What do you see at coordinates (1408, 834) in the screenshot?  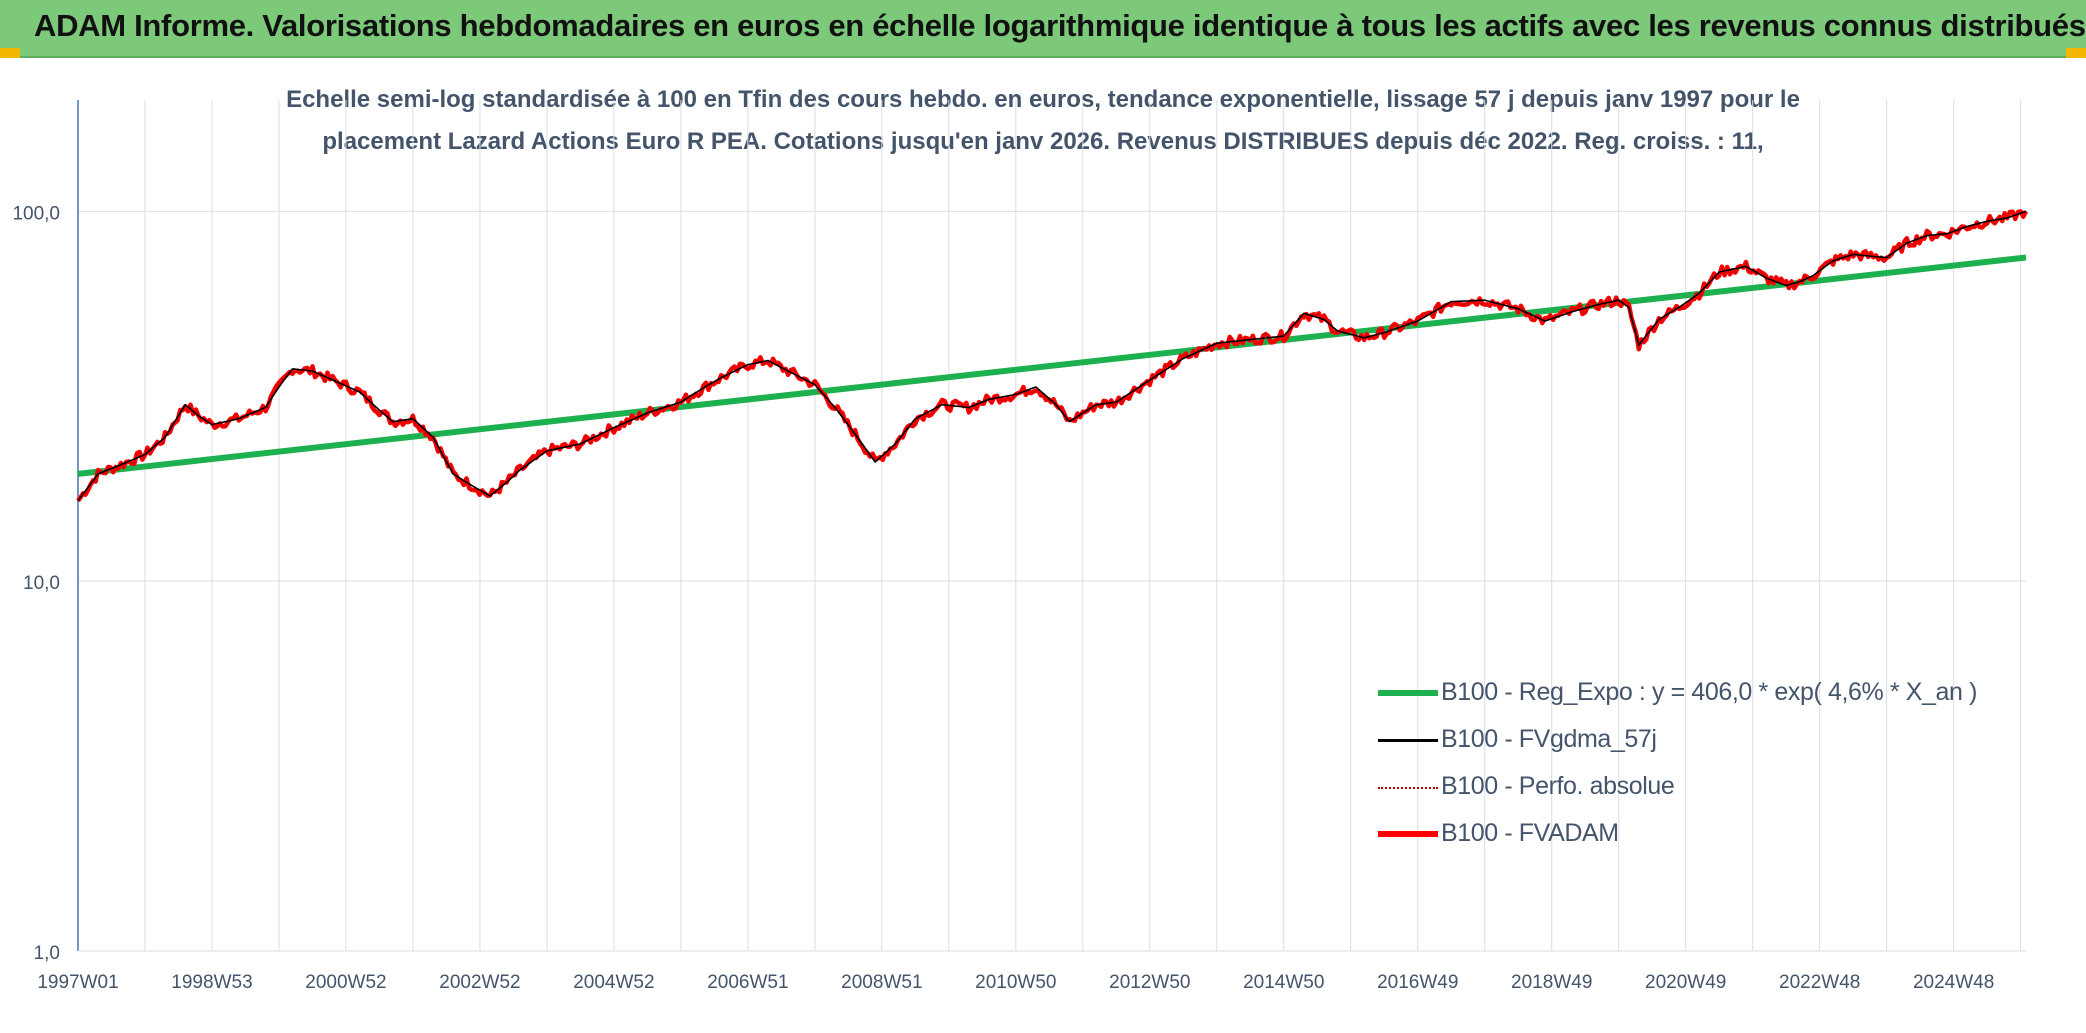 I see `legend-swatch-fvadam` at bounding box center [1408, 834].